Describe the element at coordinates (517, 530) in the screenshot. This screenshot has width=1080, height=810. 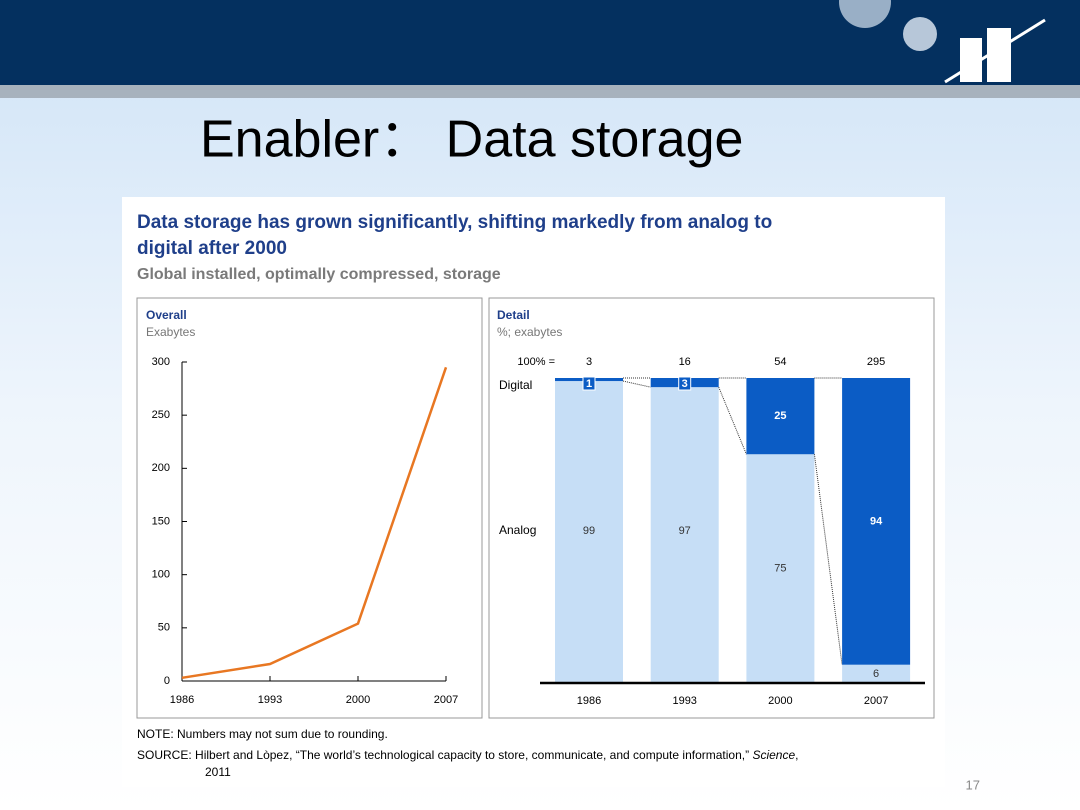
I see `series-label: Analog` at that location.